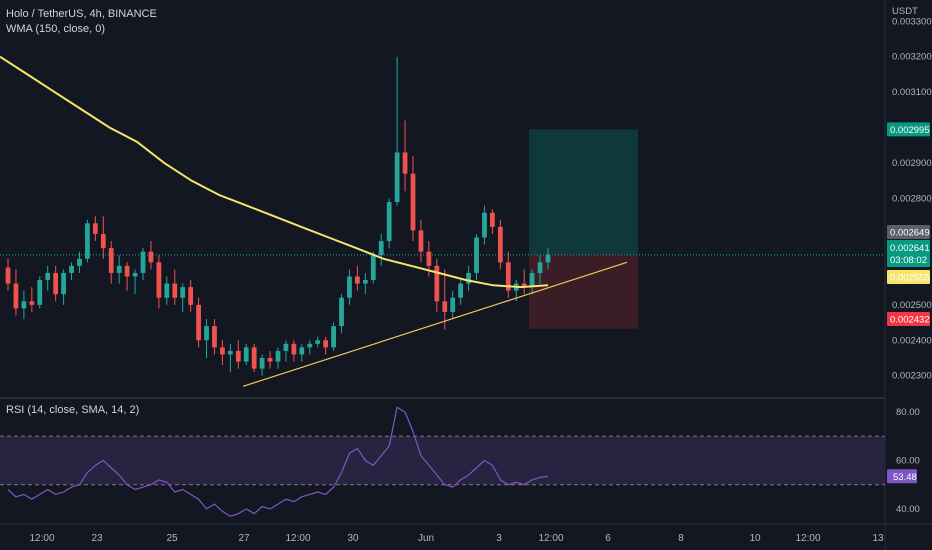 The image size is (932, 550). What do you see at coordinates (583, 192) in the screenshot?
I see `target-zone` at bounding box center [583, 192].